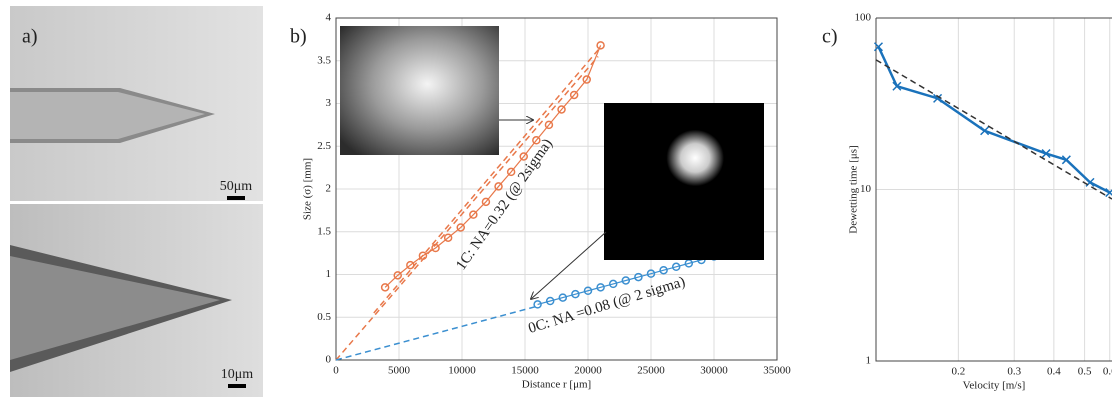 This screenshot has height=397, width=1112. What do you see at coordinates (1107, 372) in the screenshot?
I see `x-tick-label: 0.6` at bounding box center [1107, 372].